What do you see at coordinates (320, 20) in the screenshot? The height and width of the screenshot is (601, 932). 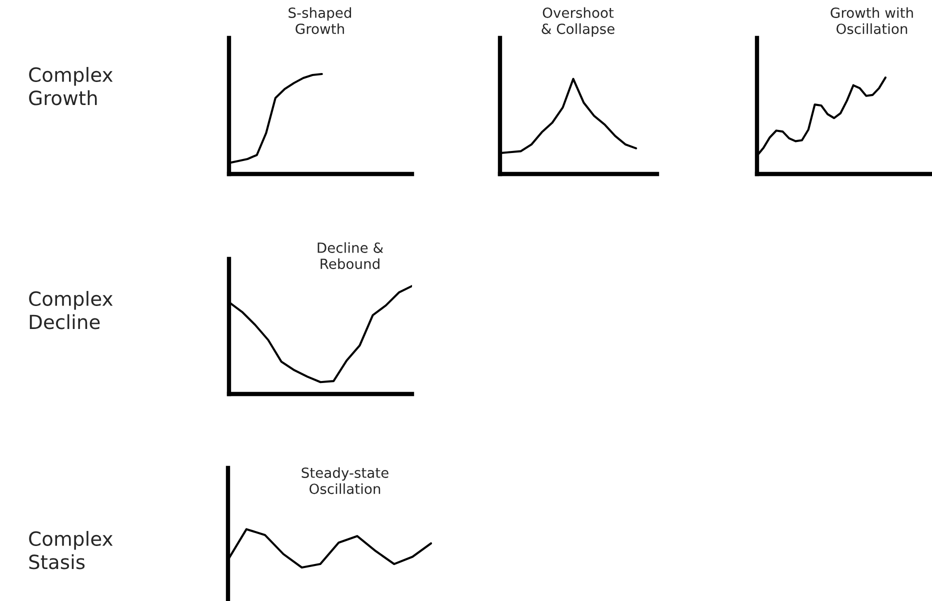 I see `chart-title: S-shaped Growth` at bounding box center [320, 20].